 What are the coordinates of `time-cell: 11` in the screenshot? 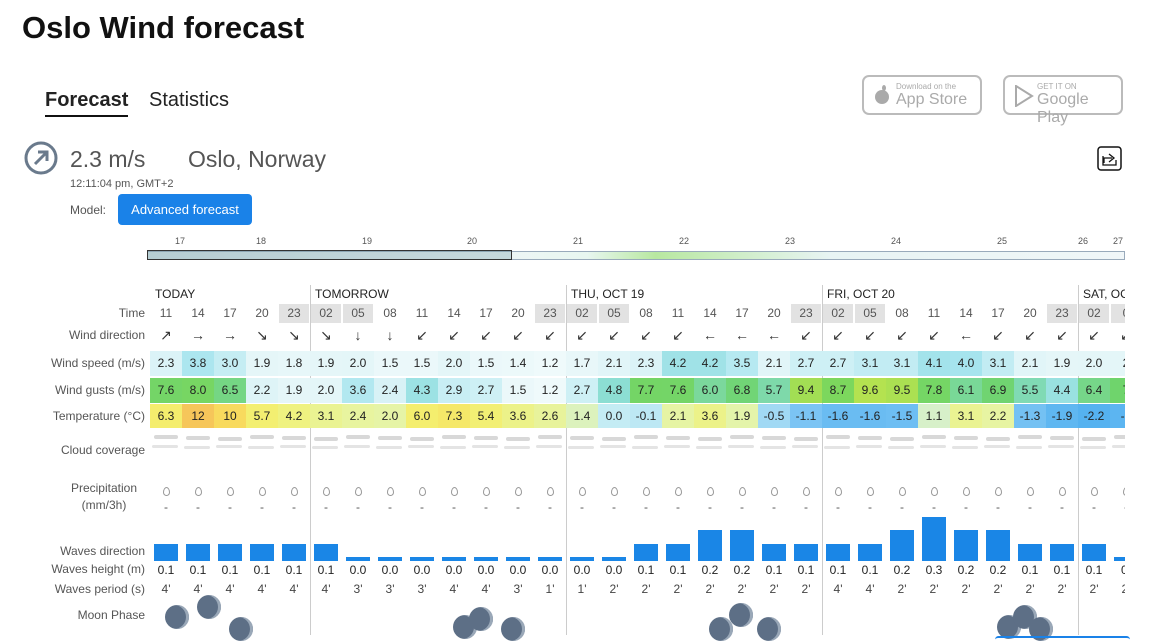 It's located at (934, 313).